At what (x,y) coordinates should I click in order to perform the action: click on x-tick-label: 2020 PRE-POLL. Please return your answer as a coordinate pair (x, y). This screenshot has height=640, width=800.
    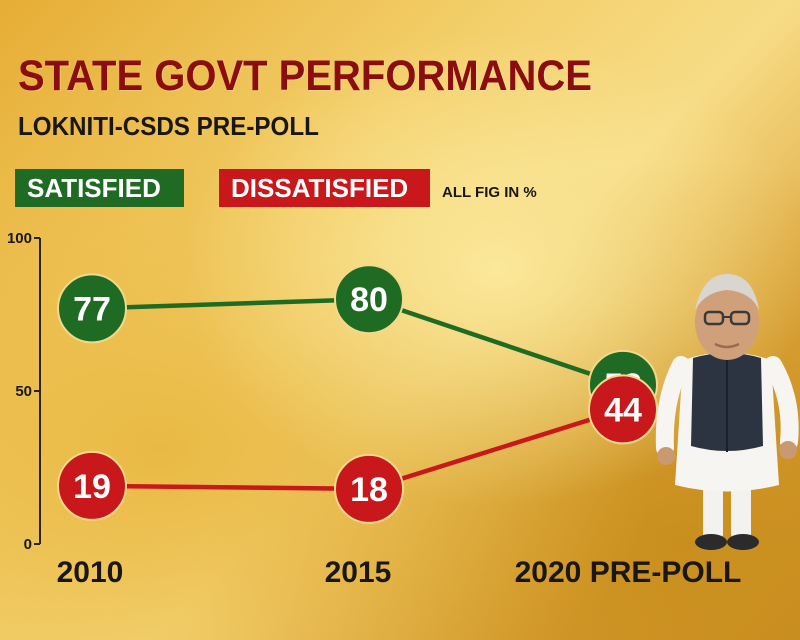
    Looking at the image, I should click on (628, 572).